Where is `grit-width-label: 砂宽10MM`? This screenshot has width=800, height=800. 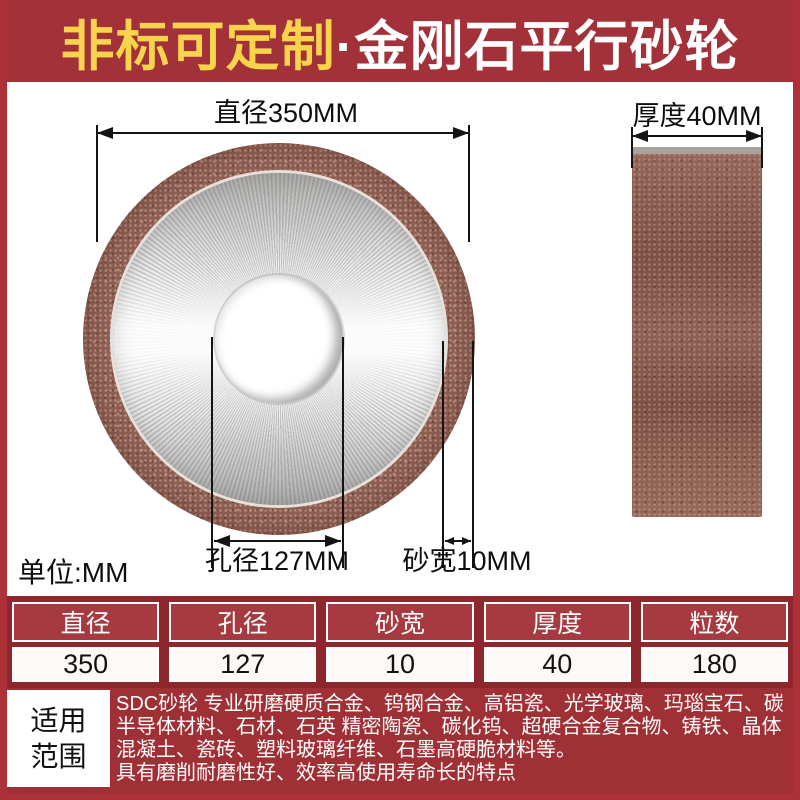
grit-width-label: 砂宽10MM is located at coordinates (467, 561).